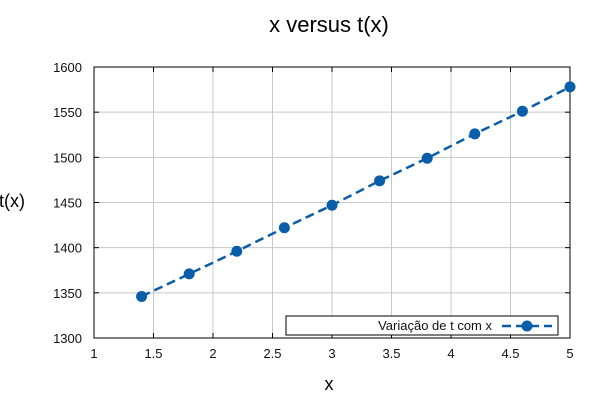 This screenshot has width=600, height=400. What do you see at coordinates (93, 353) in the screenshot?
I see `x-tick-label: 1` at bounding box center [93, 353].